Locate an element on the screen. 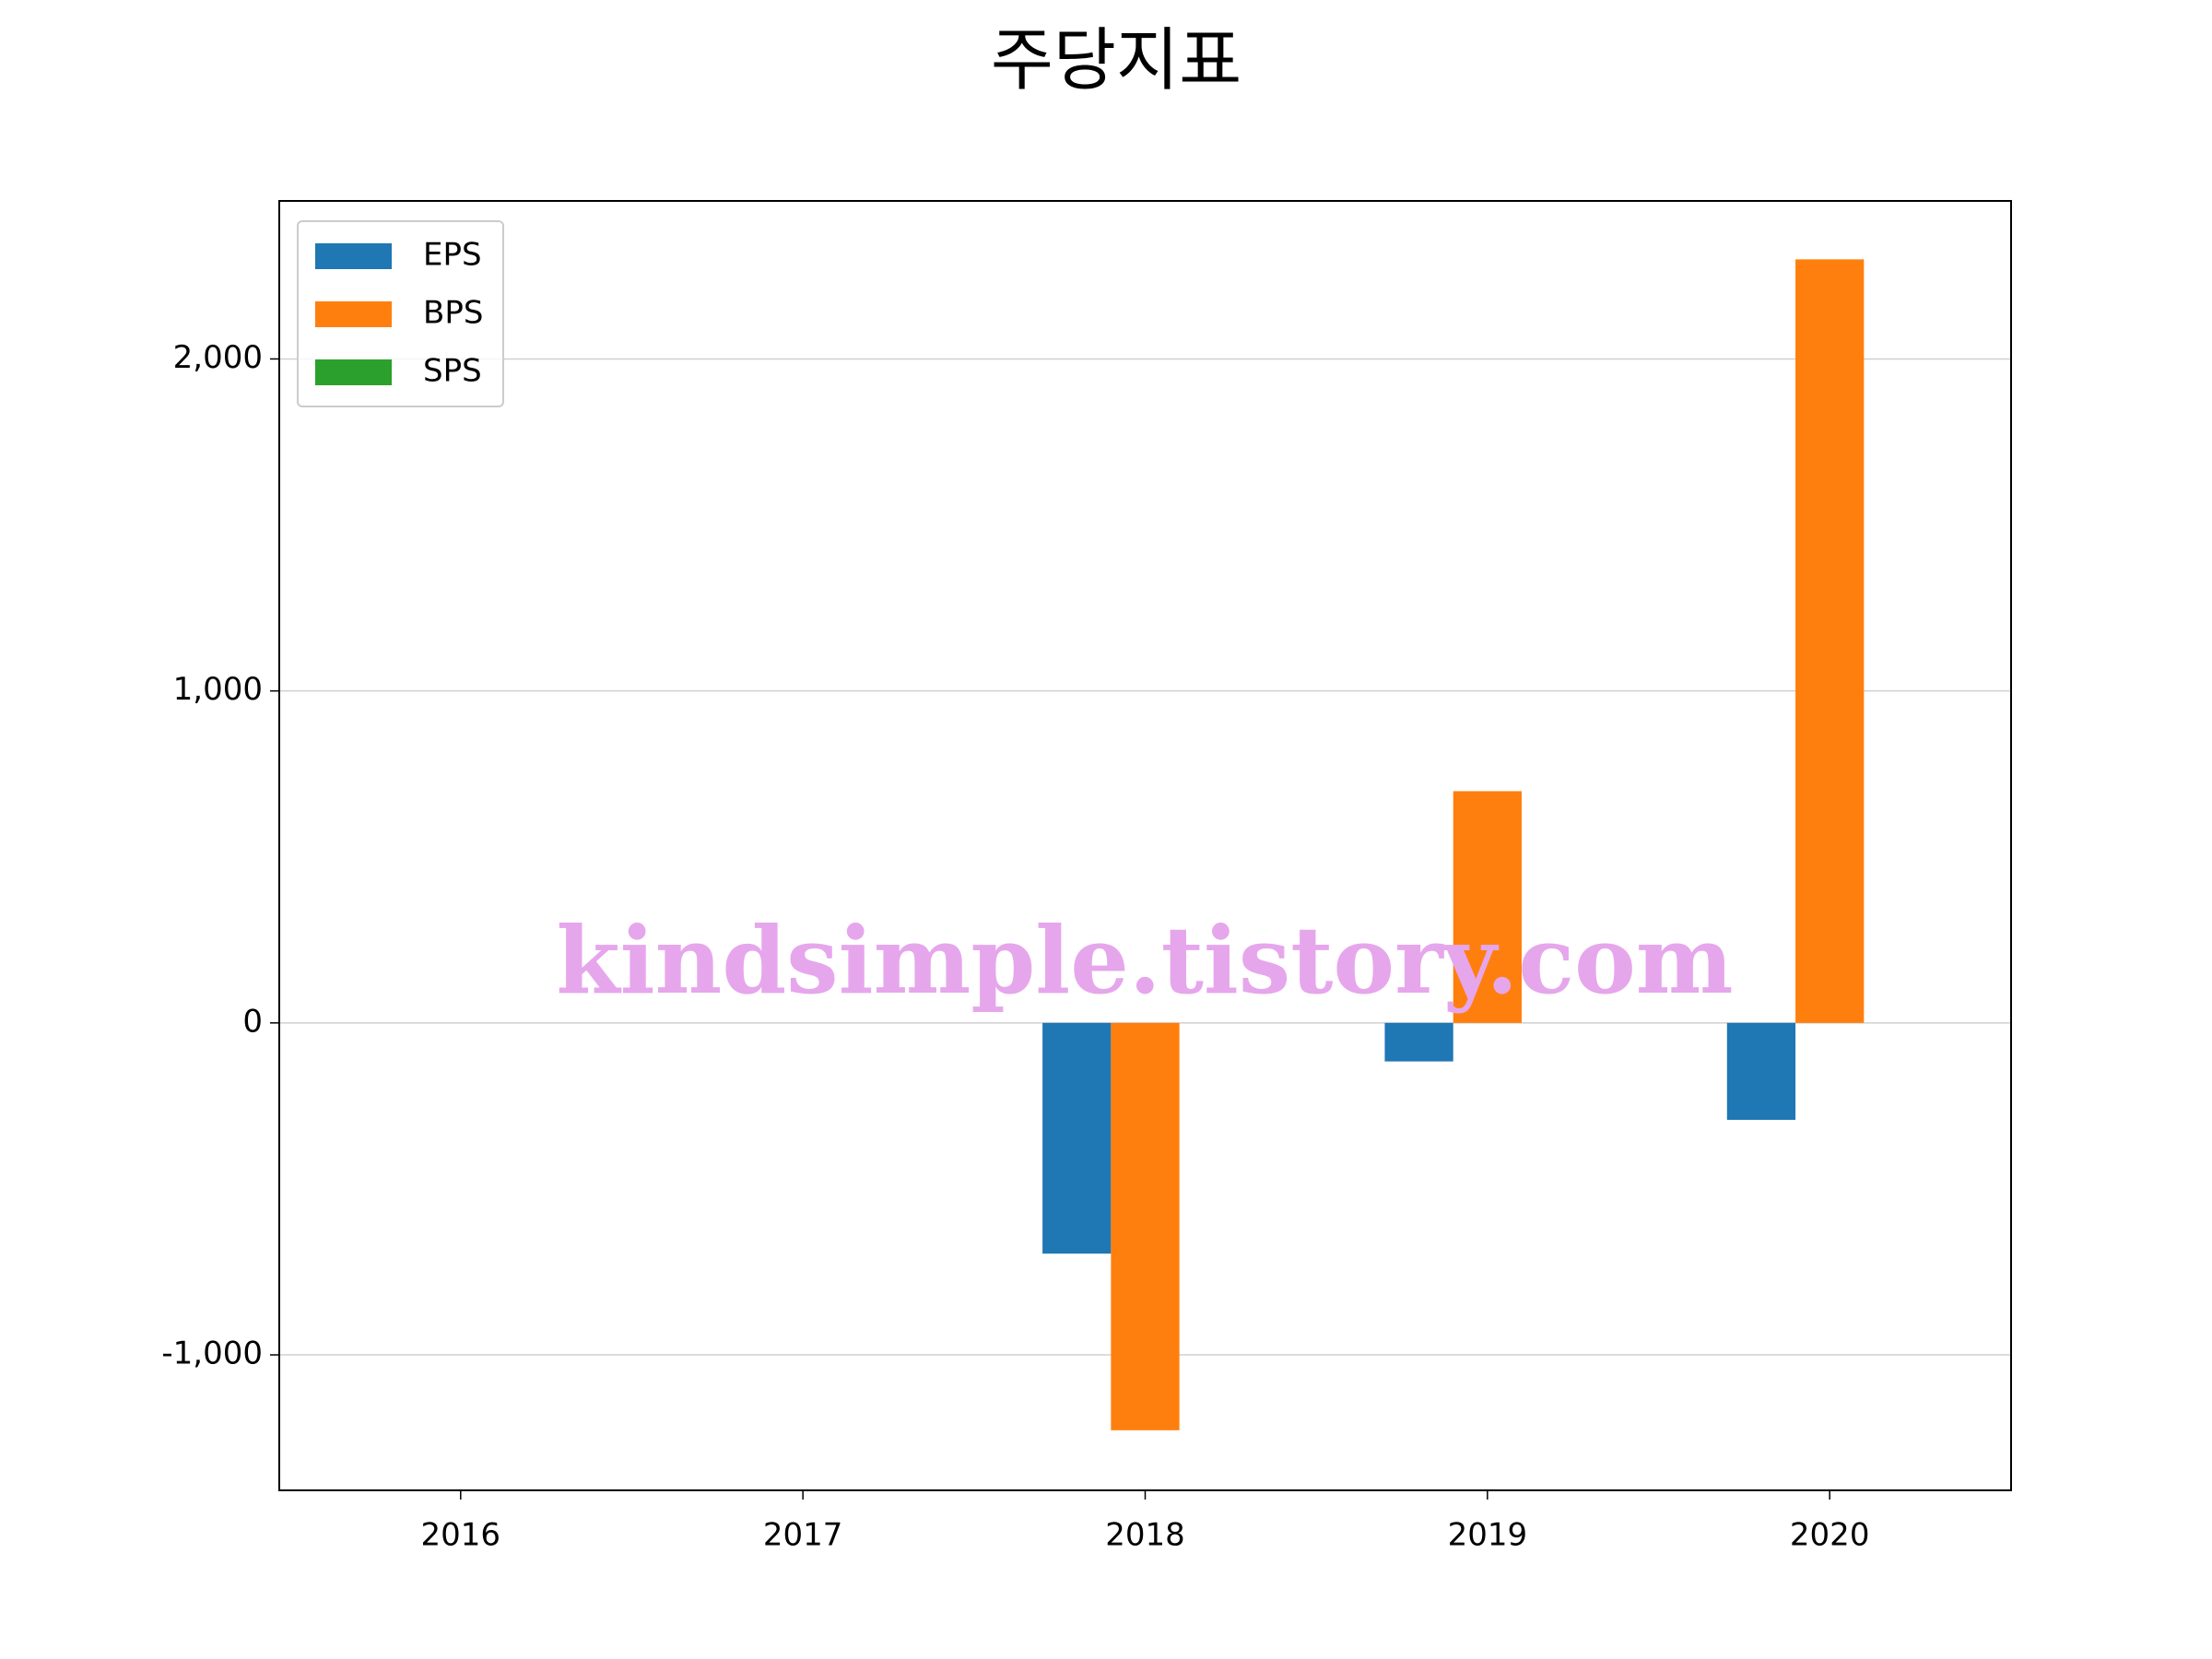  y-tick-label: 0 is located at coordinates (252, 1021).